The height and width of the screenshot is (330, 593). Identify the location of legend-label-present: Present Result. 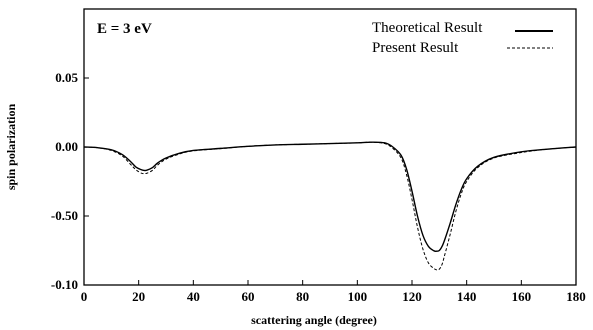
(415, 48).